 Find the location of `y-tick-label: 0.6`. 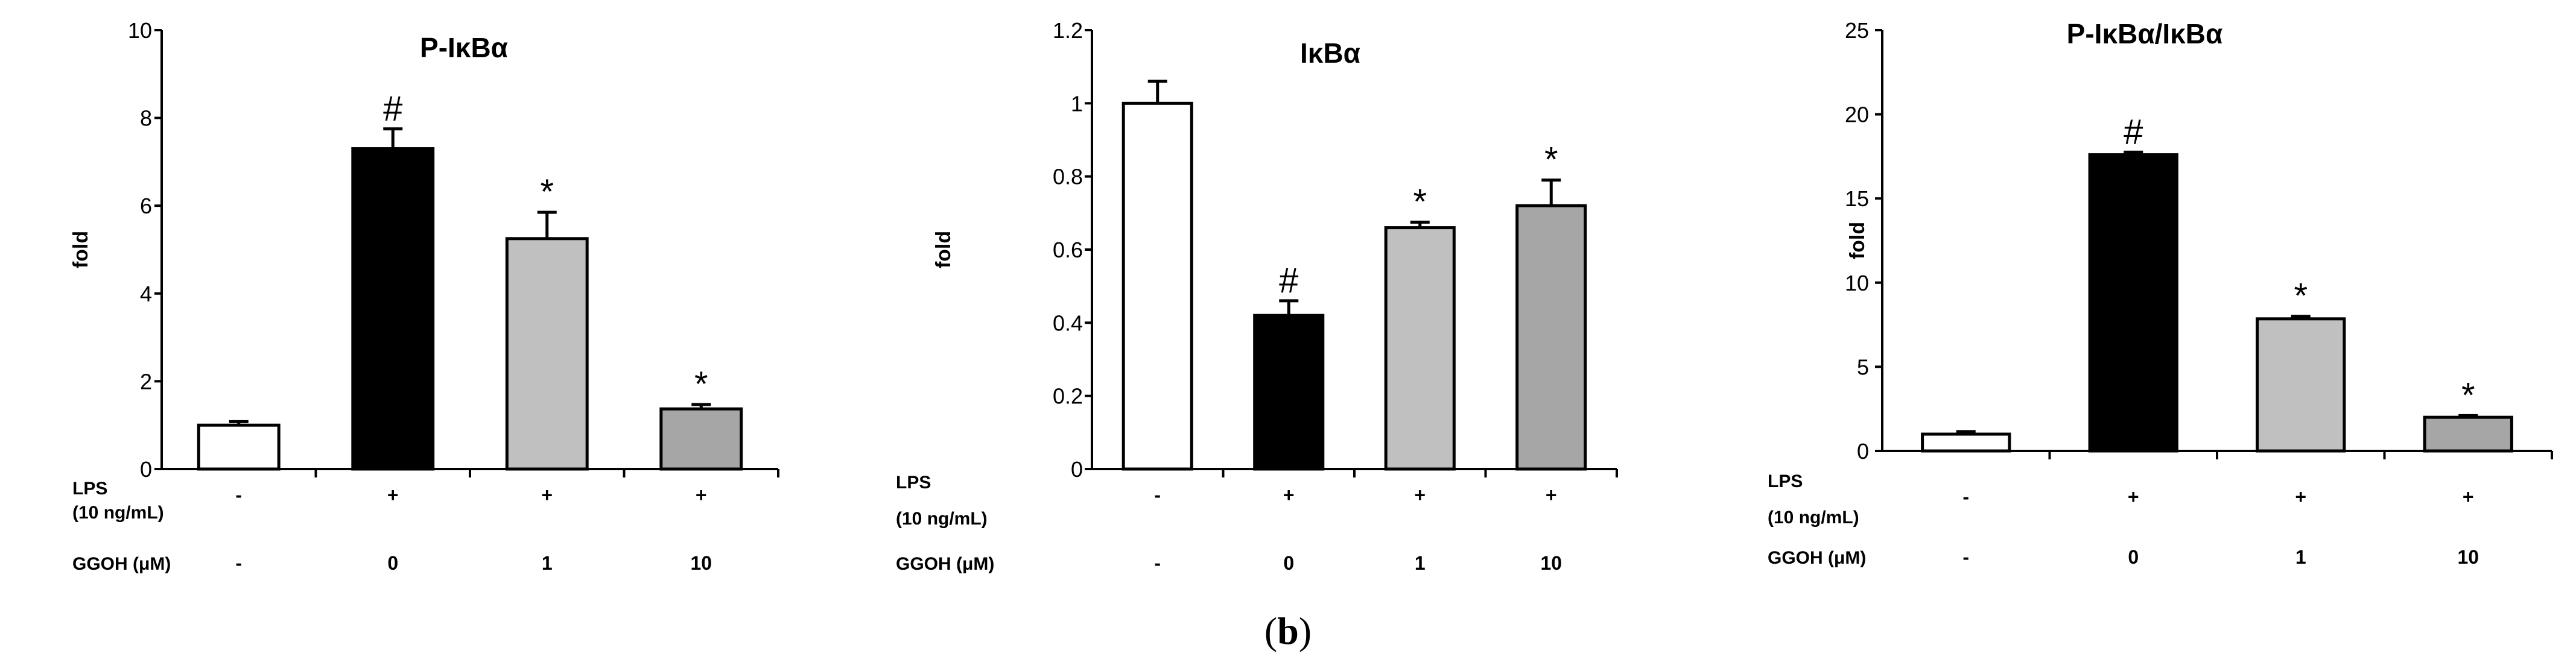

y-tick-label: 0.6 is located at coordinates (1068, 250).